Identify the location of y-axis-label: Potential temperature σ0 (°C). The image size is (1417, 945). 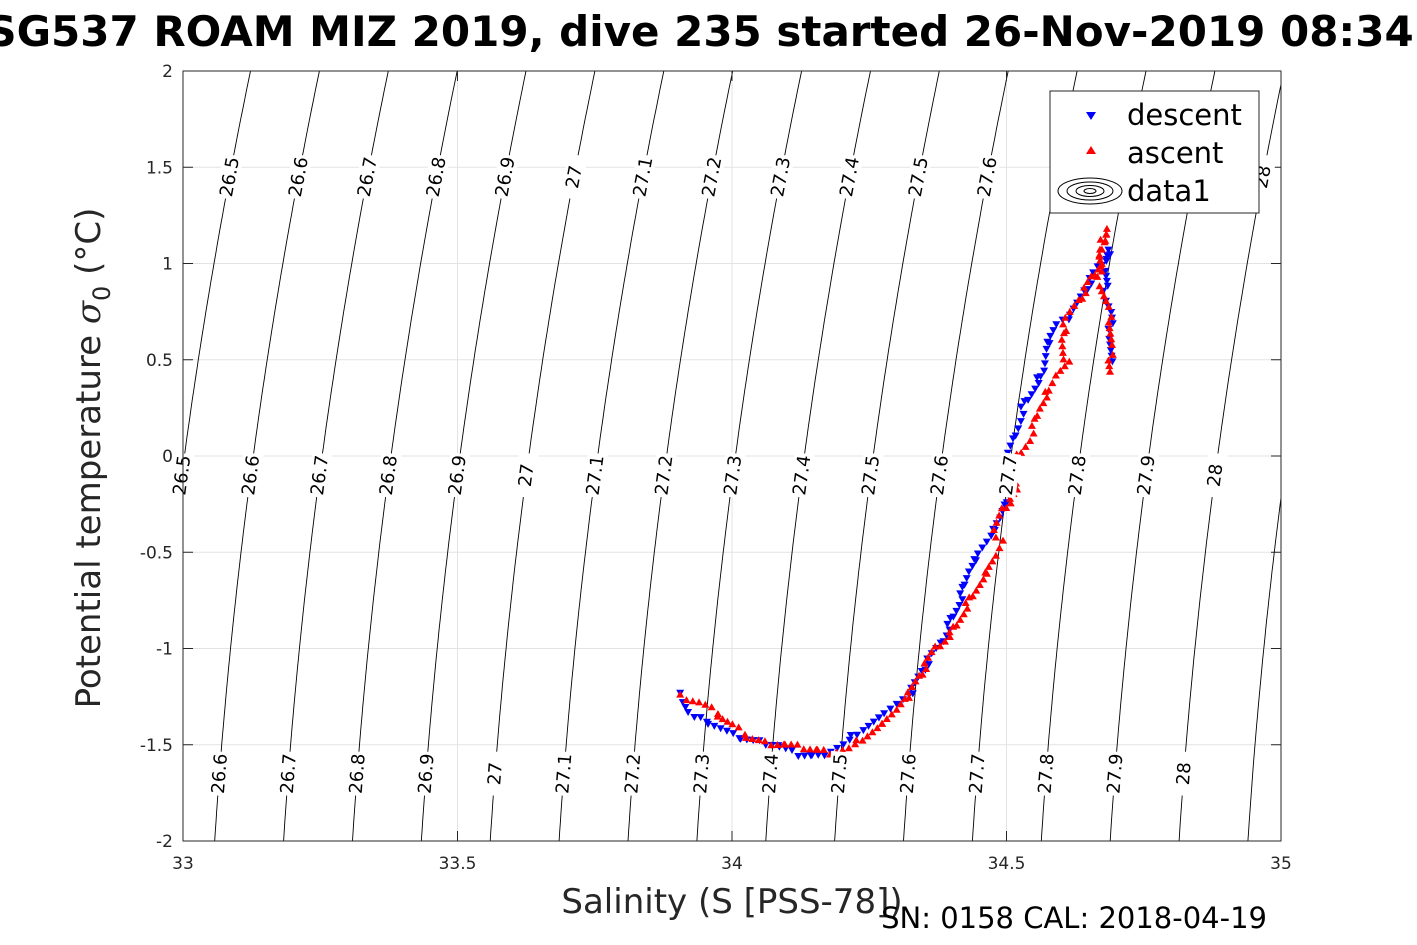
(92, 458).